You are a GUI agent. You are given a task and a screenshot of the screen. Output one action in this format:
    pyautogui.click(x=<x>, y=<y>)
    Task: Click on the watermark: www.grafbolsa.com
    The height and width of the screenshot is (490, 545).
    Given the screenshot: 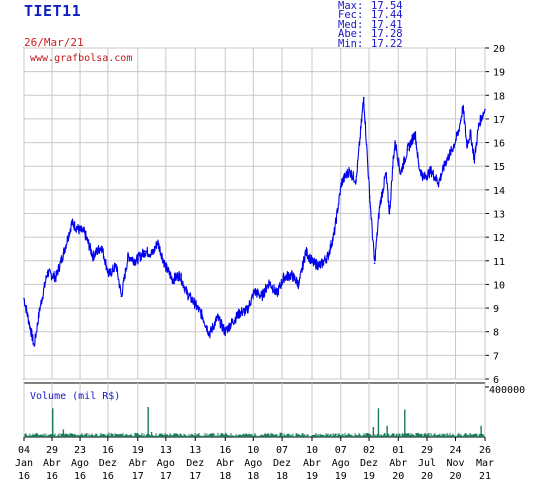 What is the action you would take?
    pyautogui.click(x=81, y=58)
    